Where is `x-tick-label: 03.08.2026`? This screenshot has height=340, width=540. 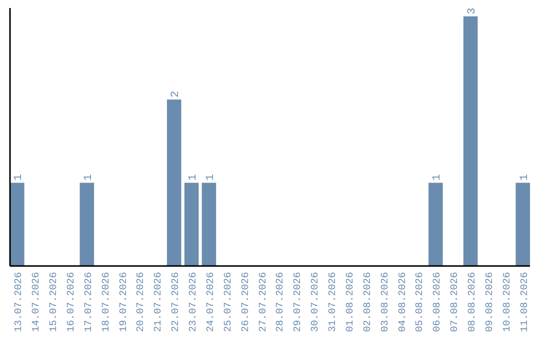
x-tick-label: 03.08.2026 is located at coordinates (386, 302).